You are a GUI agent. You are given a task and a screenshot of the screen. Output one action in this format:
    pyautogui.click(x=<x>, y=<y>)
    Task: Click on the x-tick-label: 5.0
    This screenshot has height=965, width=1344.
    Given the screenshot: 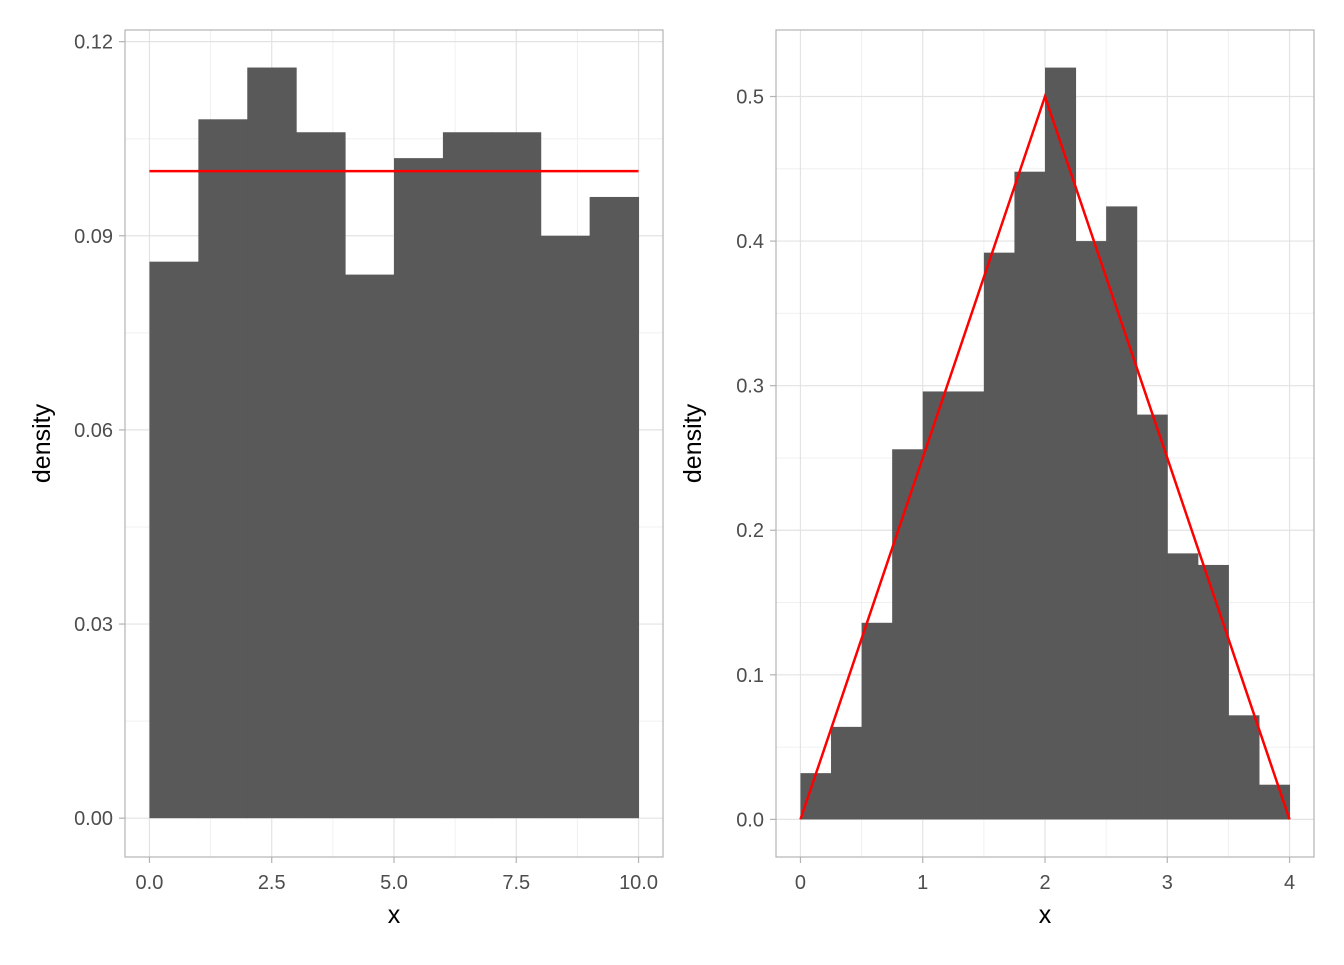 What is the action you would take?
    pyautogui.click(x=394, y=883)
    